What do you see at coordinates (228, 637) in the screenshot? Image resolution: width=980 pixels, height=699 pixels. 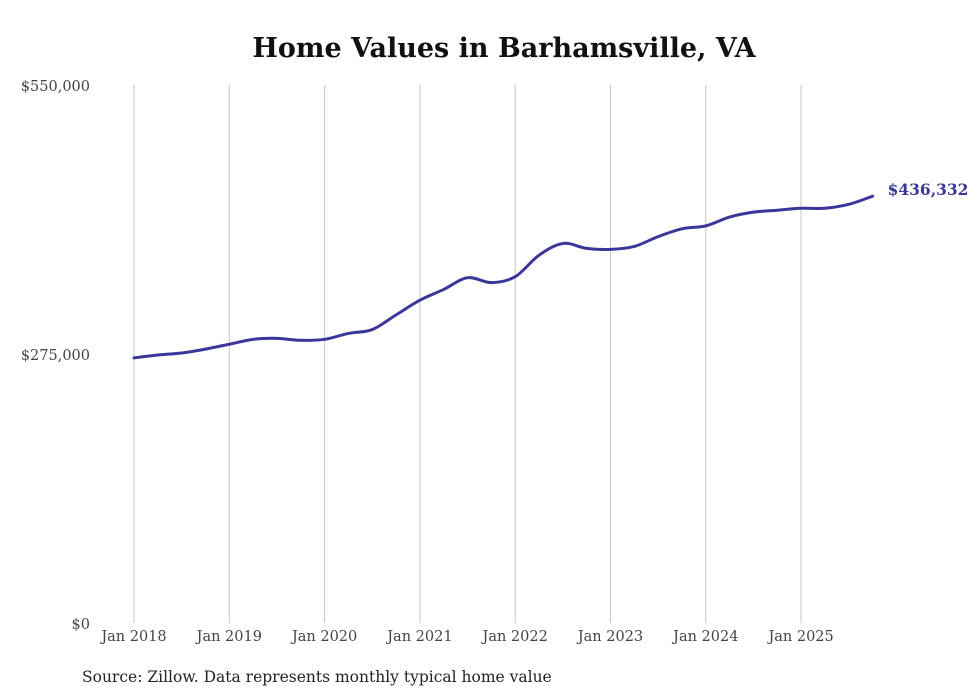 I see `x-tick-label: Jan 2019` at bounding box center [228, 637].